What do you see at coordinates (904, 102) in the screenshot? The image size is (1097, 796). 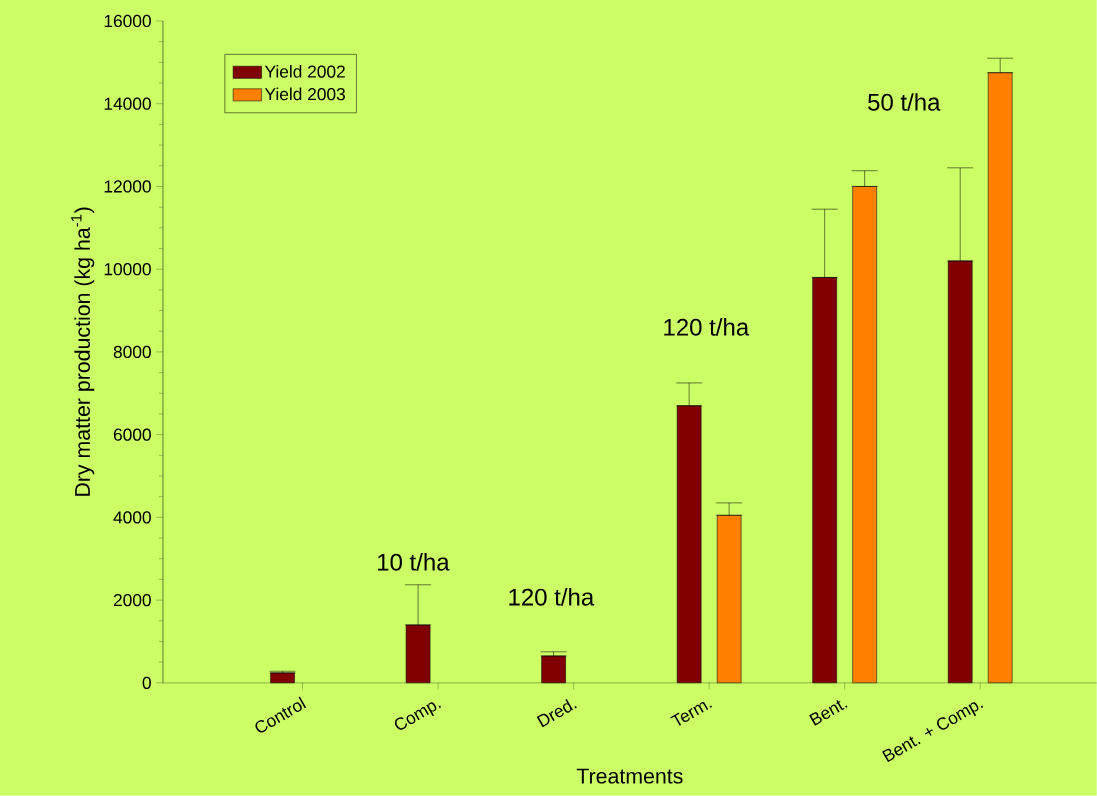 I see `annotation: 50 t/ha` at bounding box center [904, 102].